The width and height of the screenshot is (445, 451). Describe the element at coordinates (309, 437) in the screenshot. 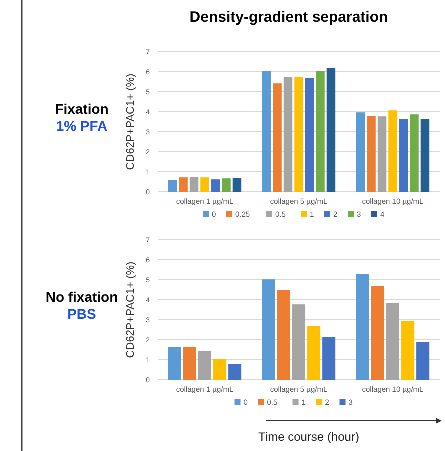

I see `x-axis-title: Time course (hour)` at that location.